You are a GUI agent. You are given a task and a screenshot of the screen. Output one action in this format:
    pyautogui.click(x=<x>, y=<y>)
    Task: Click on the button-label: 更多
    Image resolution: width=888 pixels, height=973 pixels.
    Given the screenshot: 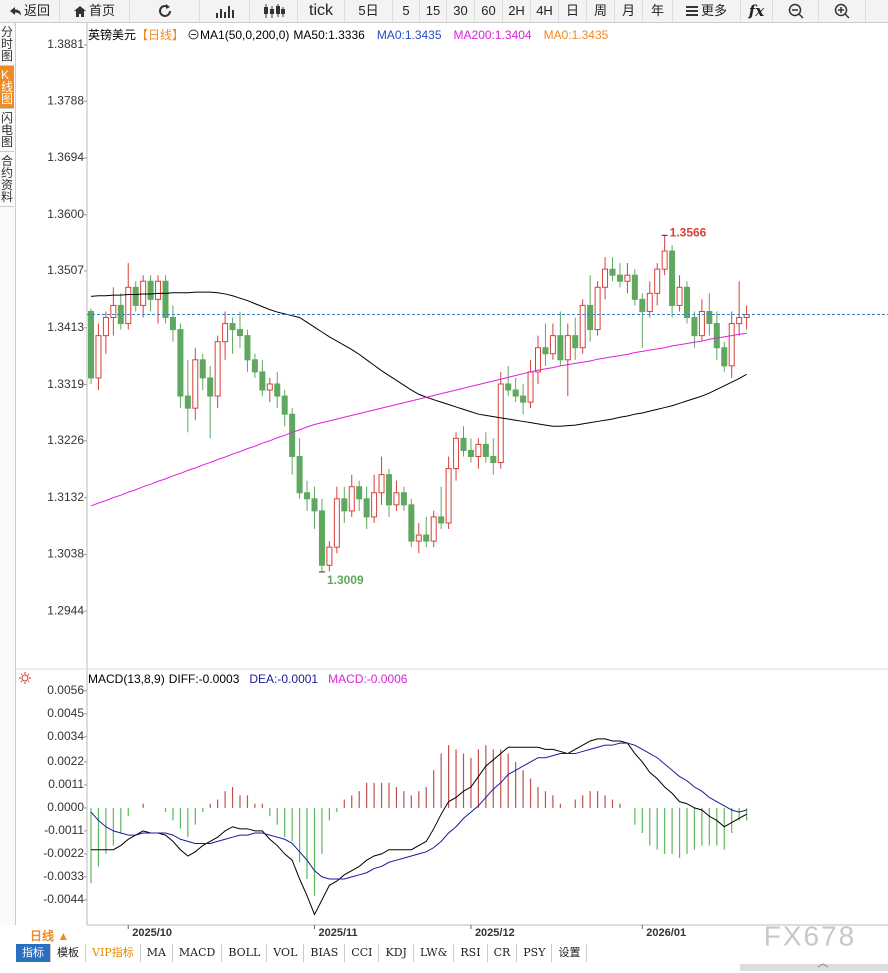 What is the action you would take?
    pyautogui.click(x=713, y=10)
    